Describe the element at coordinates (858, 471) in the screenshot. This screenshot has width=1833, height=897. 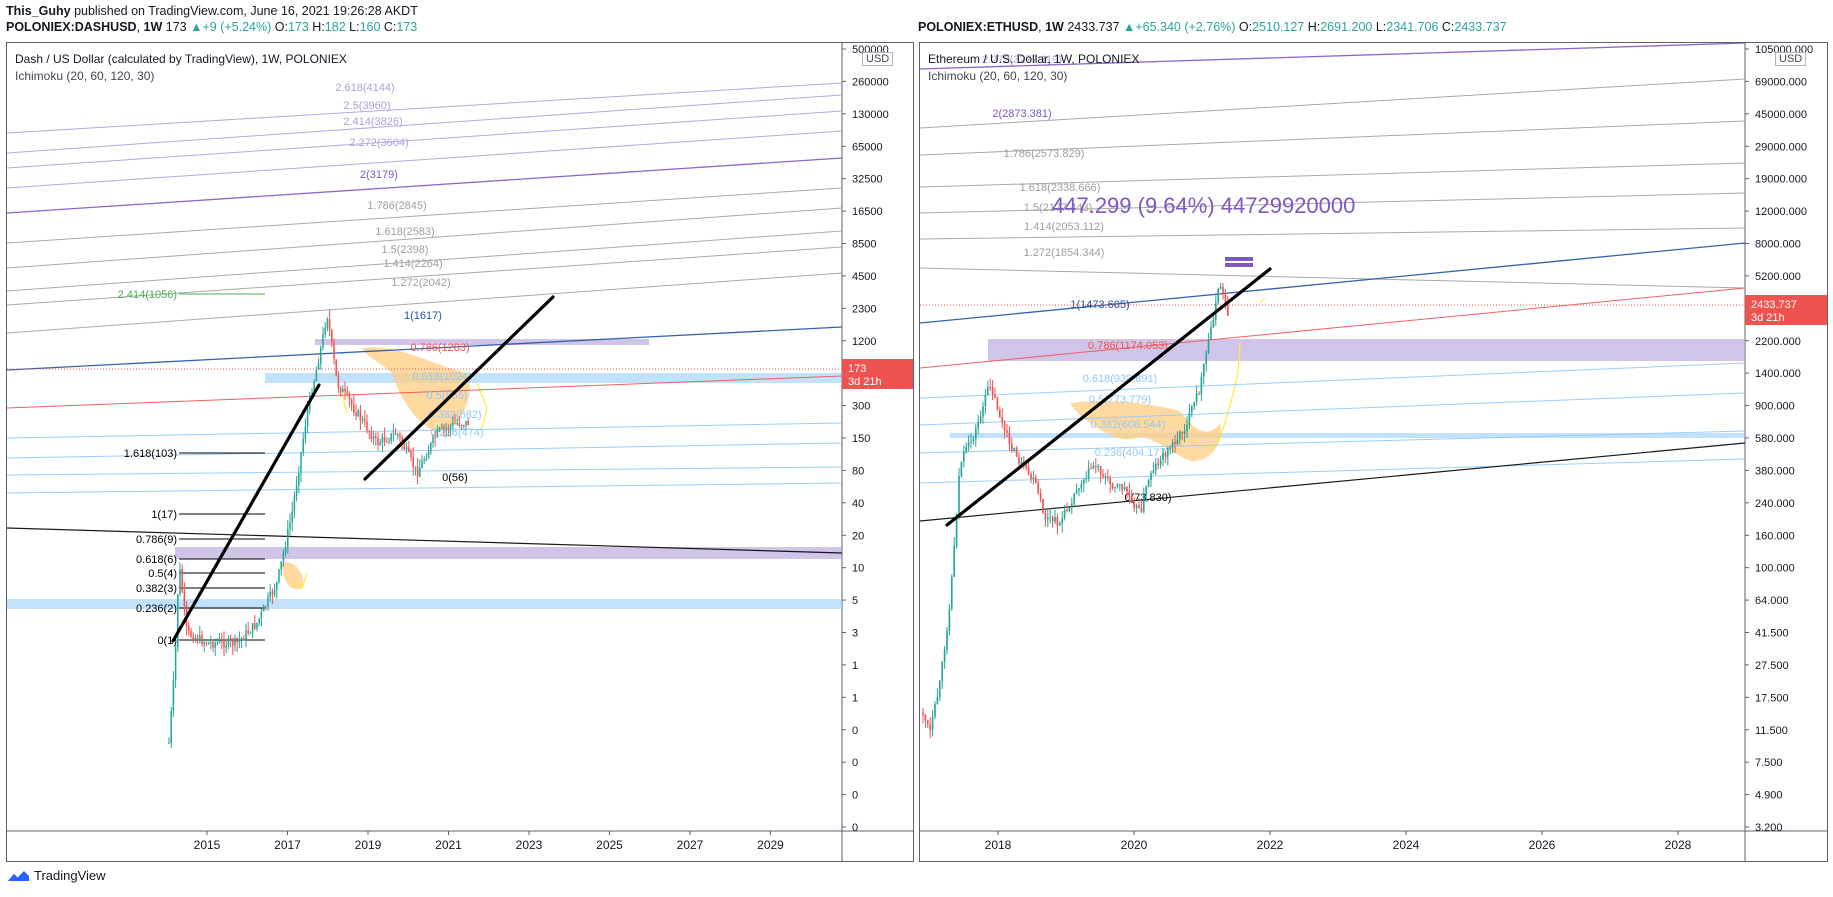
I see `y-tick-label: 80` at that location.